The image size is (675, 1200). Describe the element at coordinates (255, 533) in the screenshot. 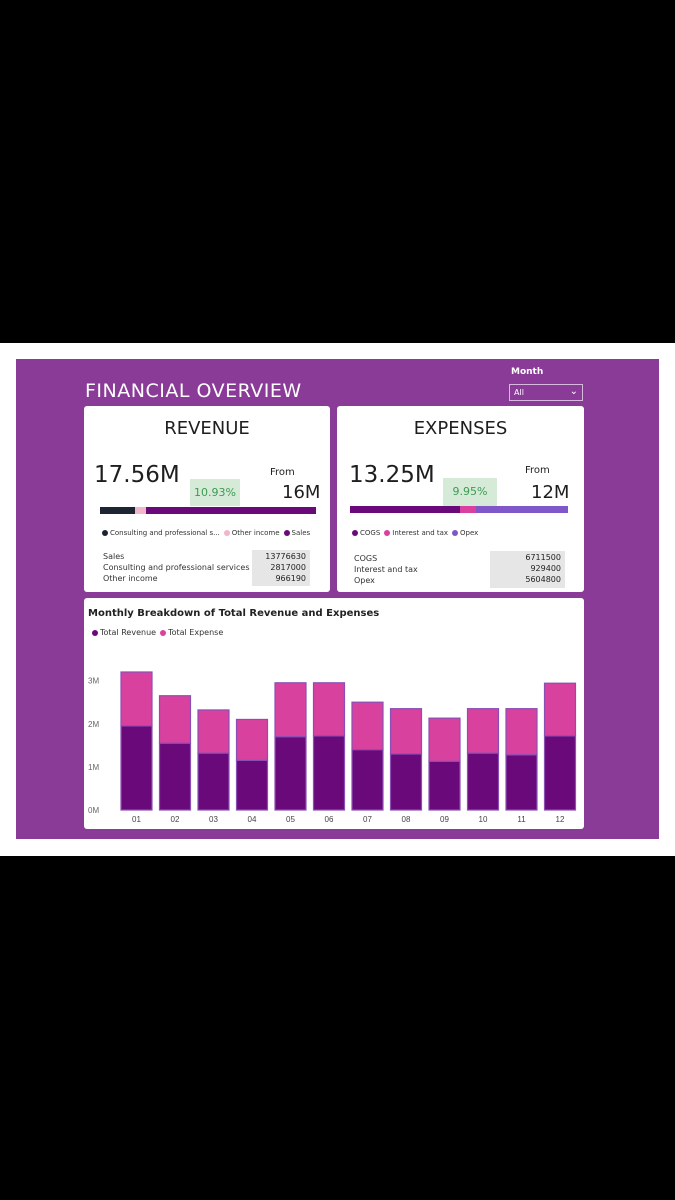

I see `legend-item-label: Other income` at that location.